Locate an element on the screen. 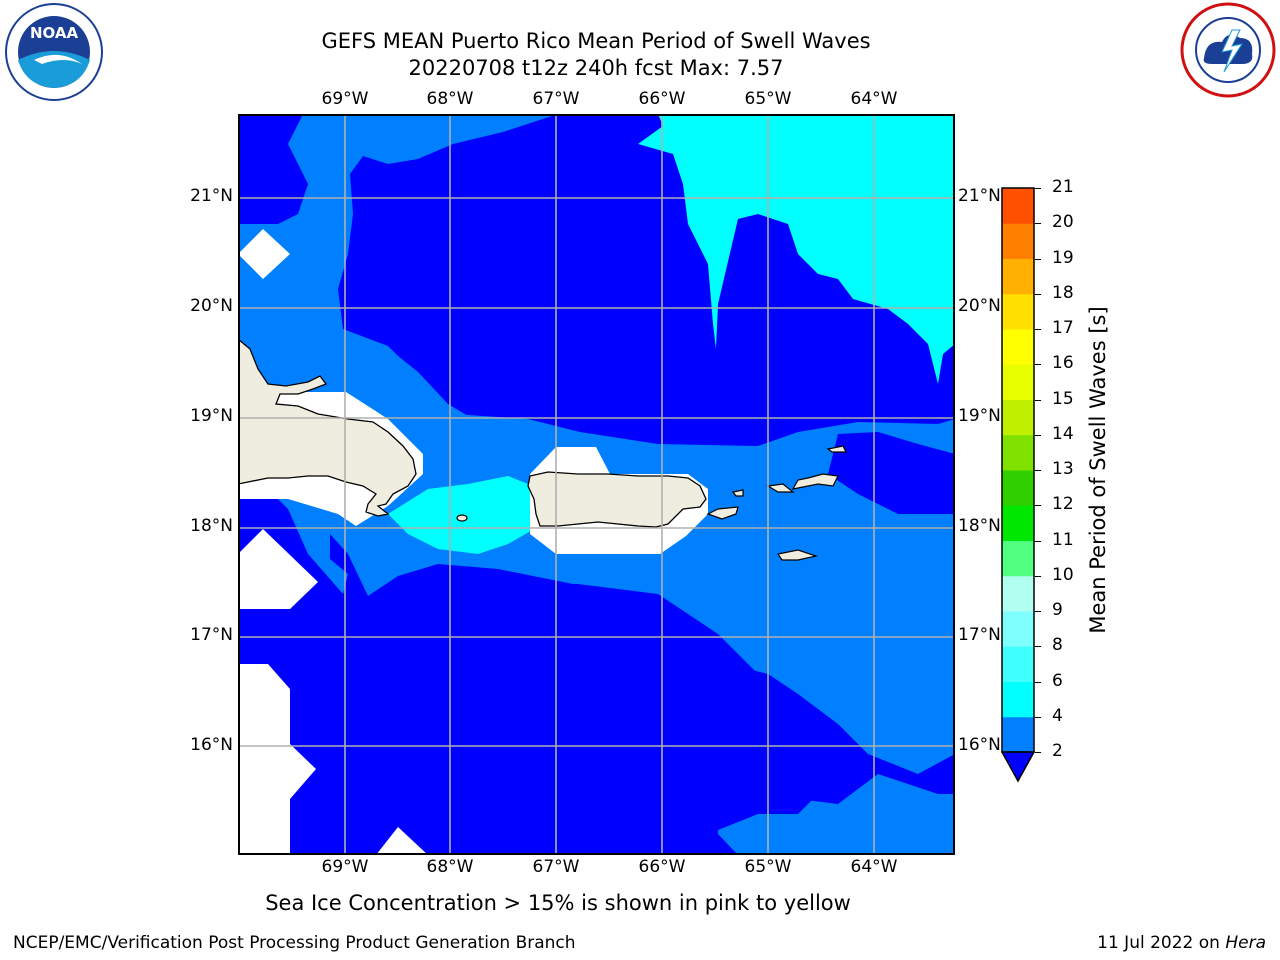  colorbar-tick-label: 11 is located at coordinates (1063, 539).